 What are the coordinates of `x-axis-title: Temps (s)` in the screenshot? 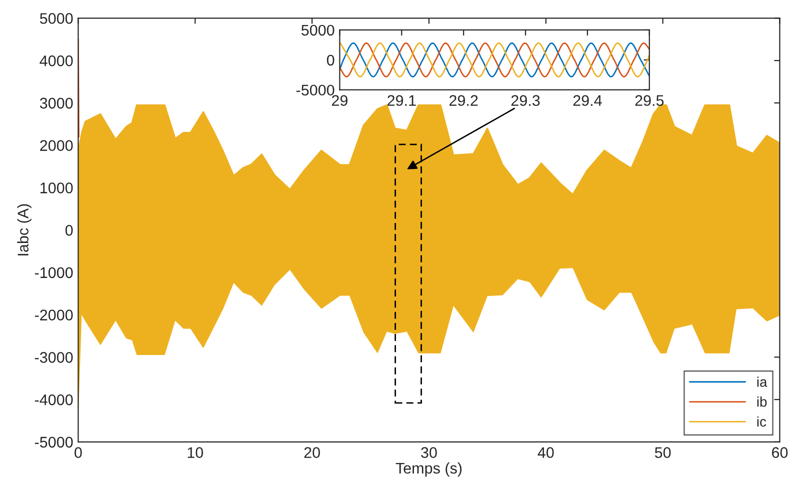 It's located at (429, 469).